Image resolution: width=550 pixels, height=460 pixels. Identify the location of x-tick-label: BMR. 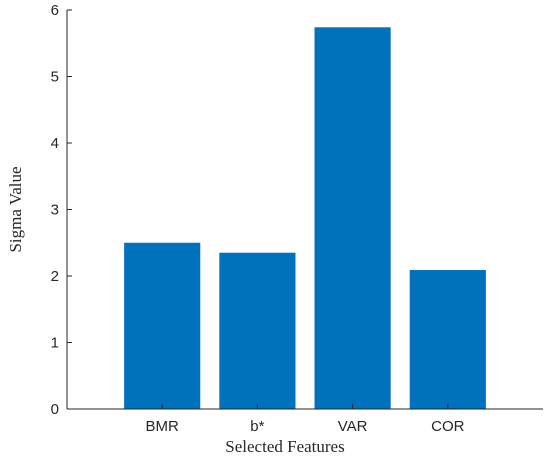
(163, 426).